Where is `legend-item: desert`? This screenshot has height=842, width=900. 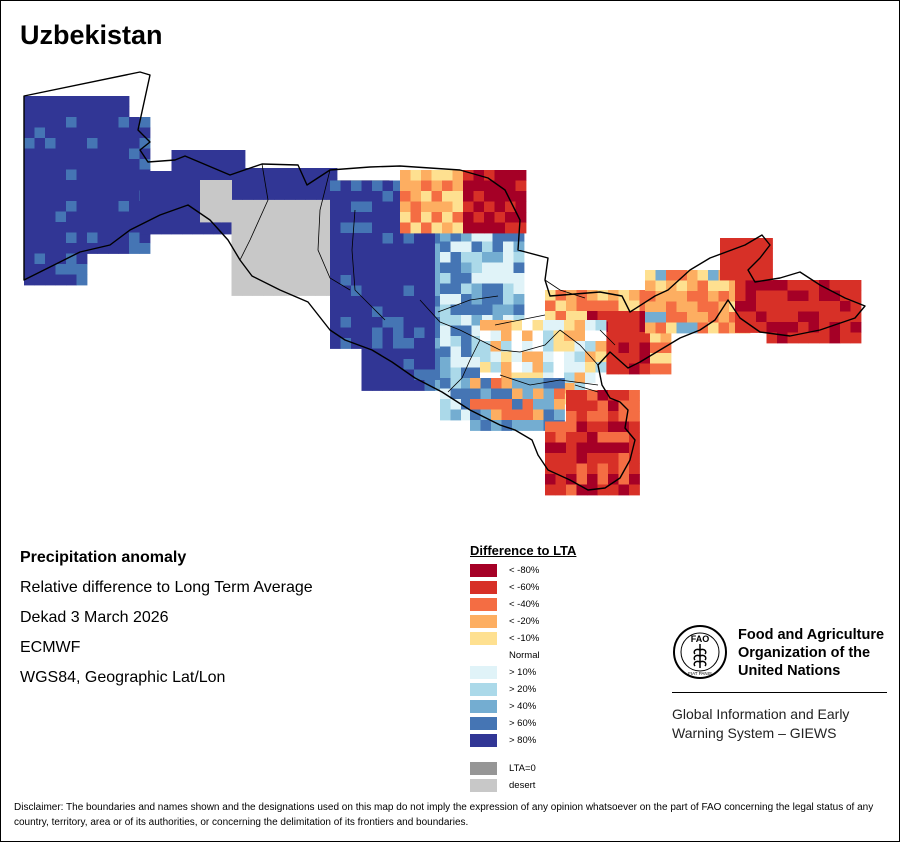 legend-item: desert is located at coordinates (502, 785).